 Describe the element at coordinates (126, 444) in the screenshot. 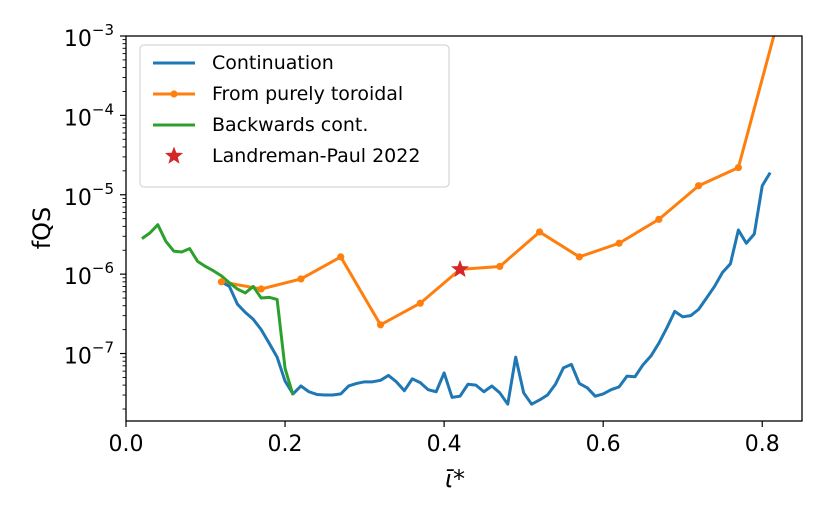

I see `x-tick-label: 0.0` at that location.